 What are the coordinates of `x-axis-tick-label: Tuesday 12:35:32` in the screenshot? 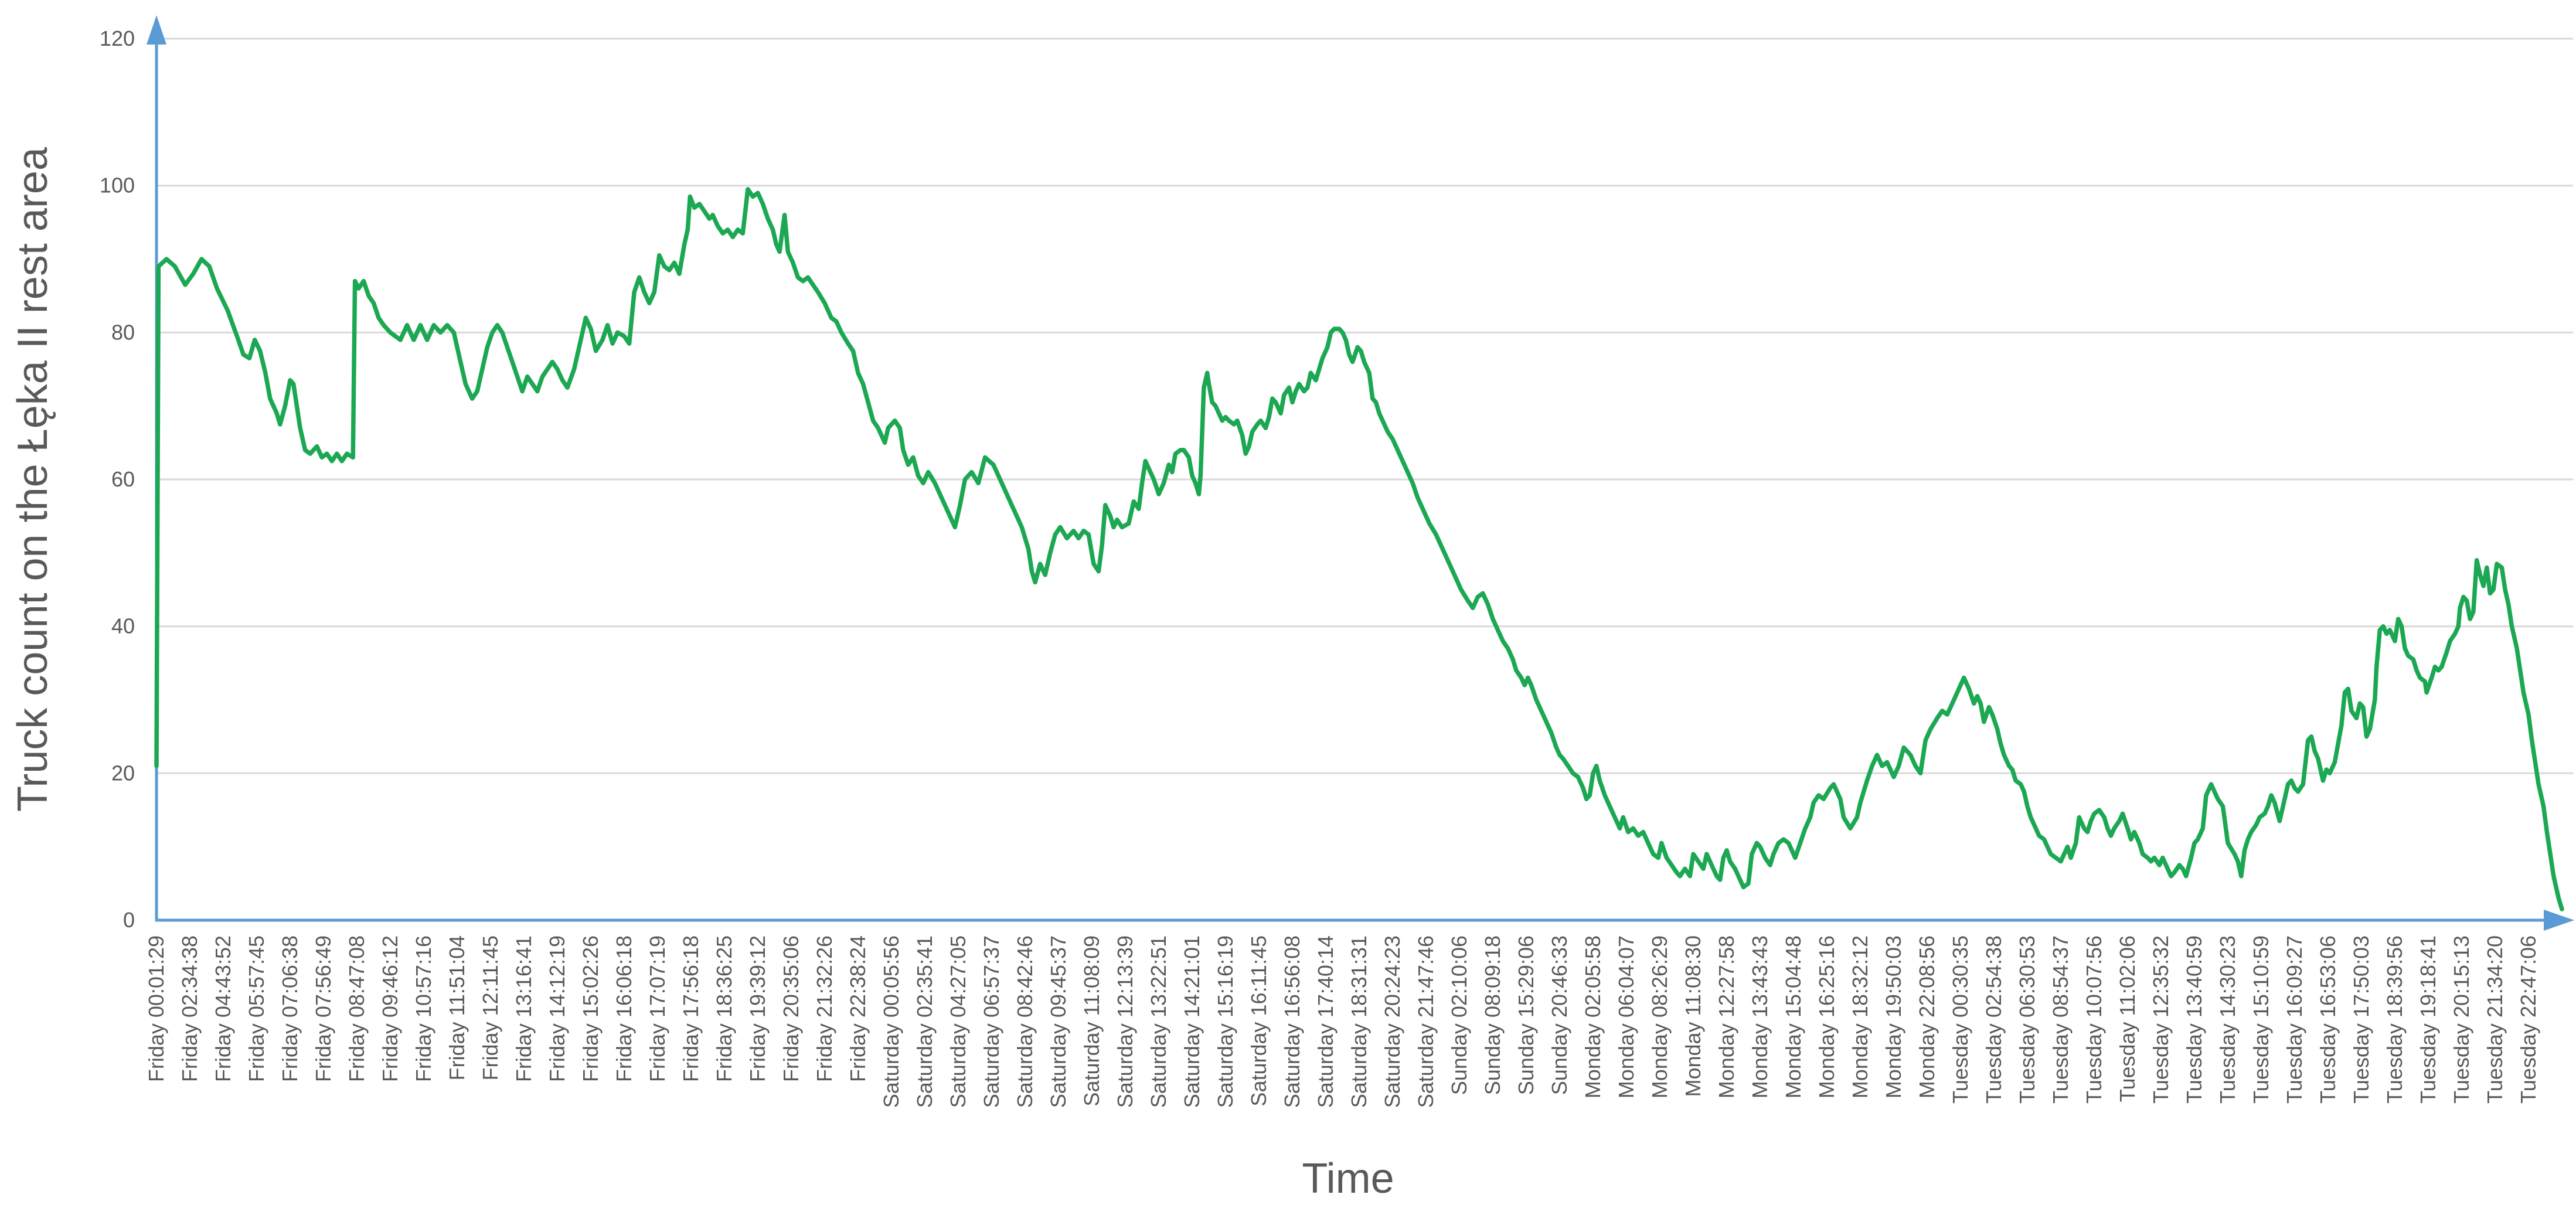 It's located at (2161, 1019).